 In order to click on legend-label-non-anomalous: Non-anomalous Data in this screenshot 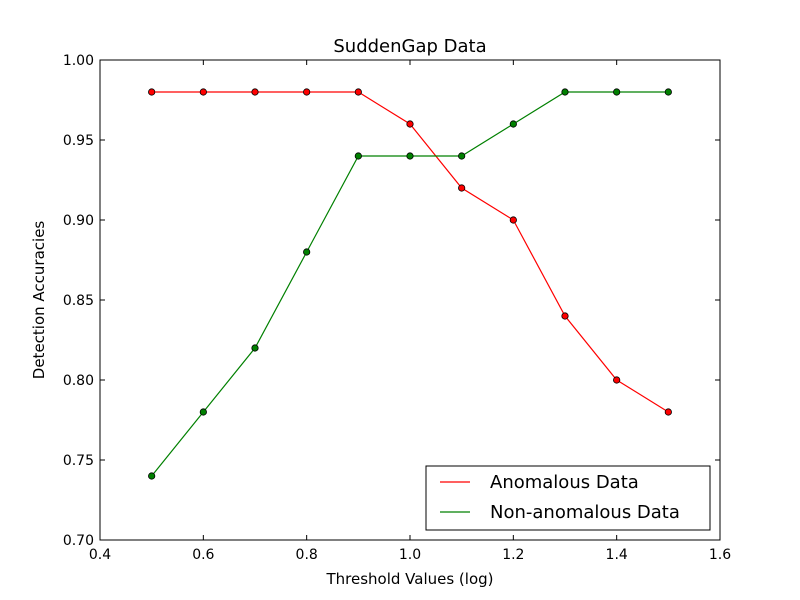, I will do `click(585, 512)`.